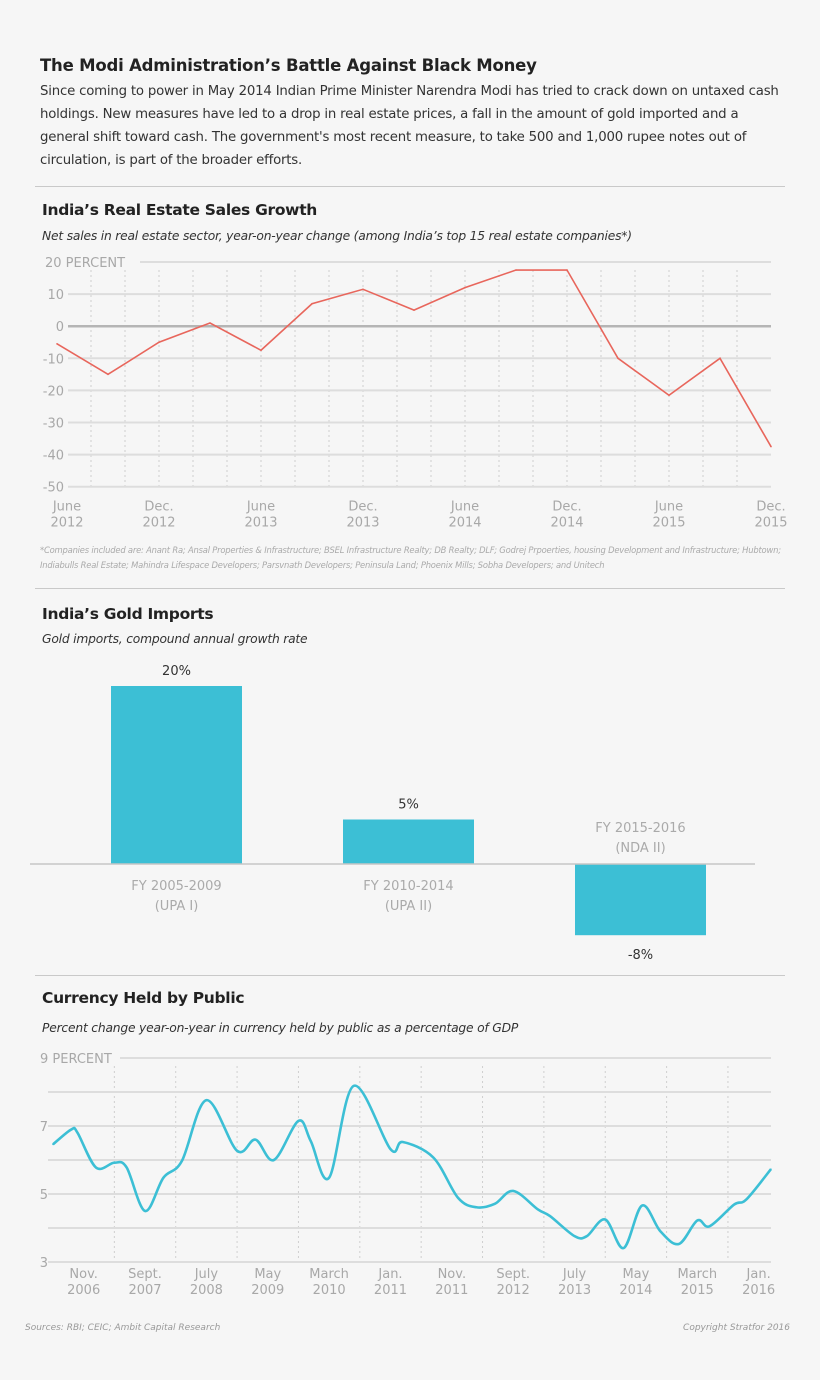 Image resolution: width=820 pixels, height=1380 pixels. Describe the element at coordinates (128, 614) in the screenshot. I see `gold-imports-title: India’s Gold Imports` at that location.